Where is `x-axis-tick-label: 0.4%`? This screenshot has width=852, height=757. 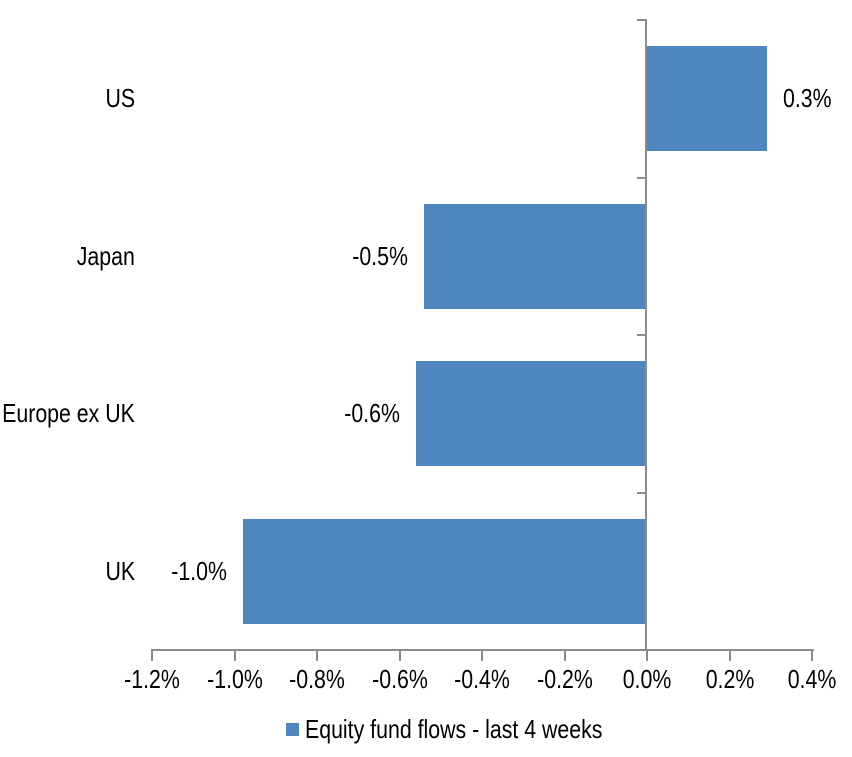 x-axis-tick-label: 0.4% is located at coordinates (812, 679).